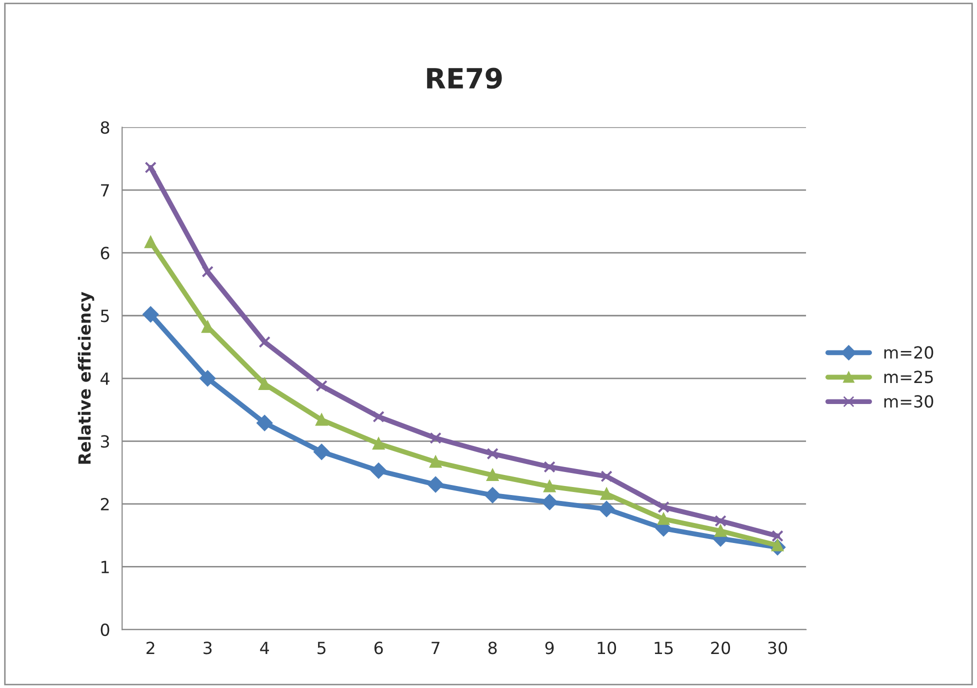 This screenshot has width=977, height=688. What do you see at coordinates (436, 648) in the screenshot?
I see `x-tick-label: 7` at bounding box center [436, 648].